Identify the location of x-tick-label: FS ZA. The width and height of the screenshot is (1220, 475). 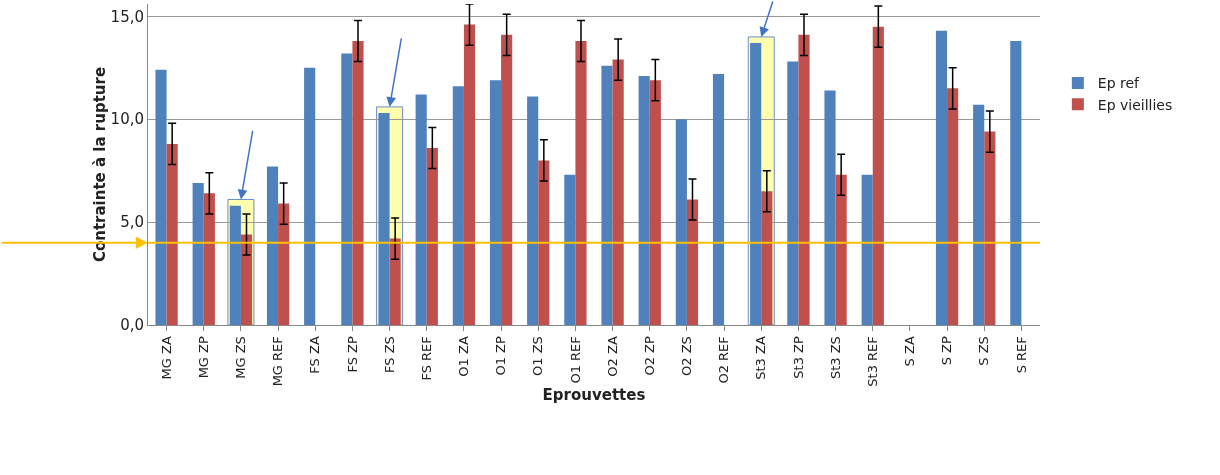
(315, 355).